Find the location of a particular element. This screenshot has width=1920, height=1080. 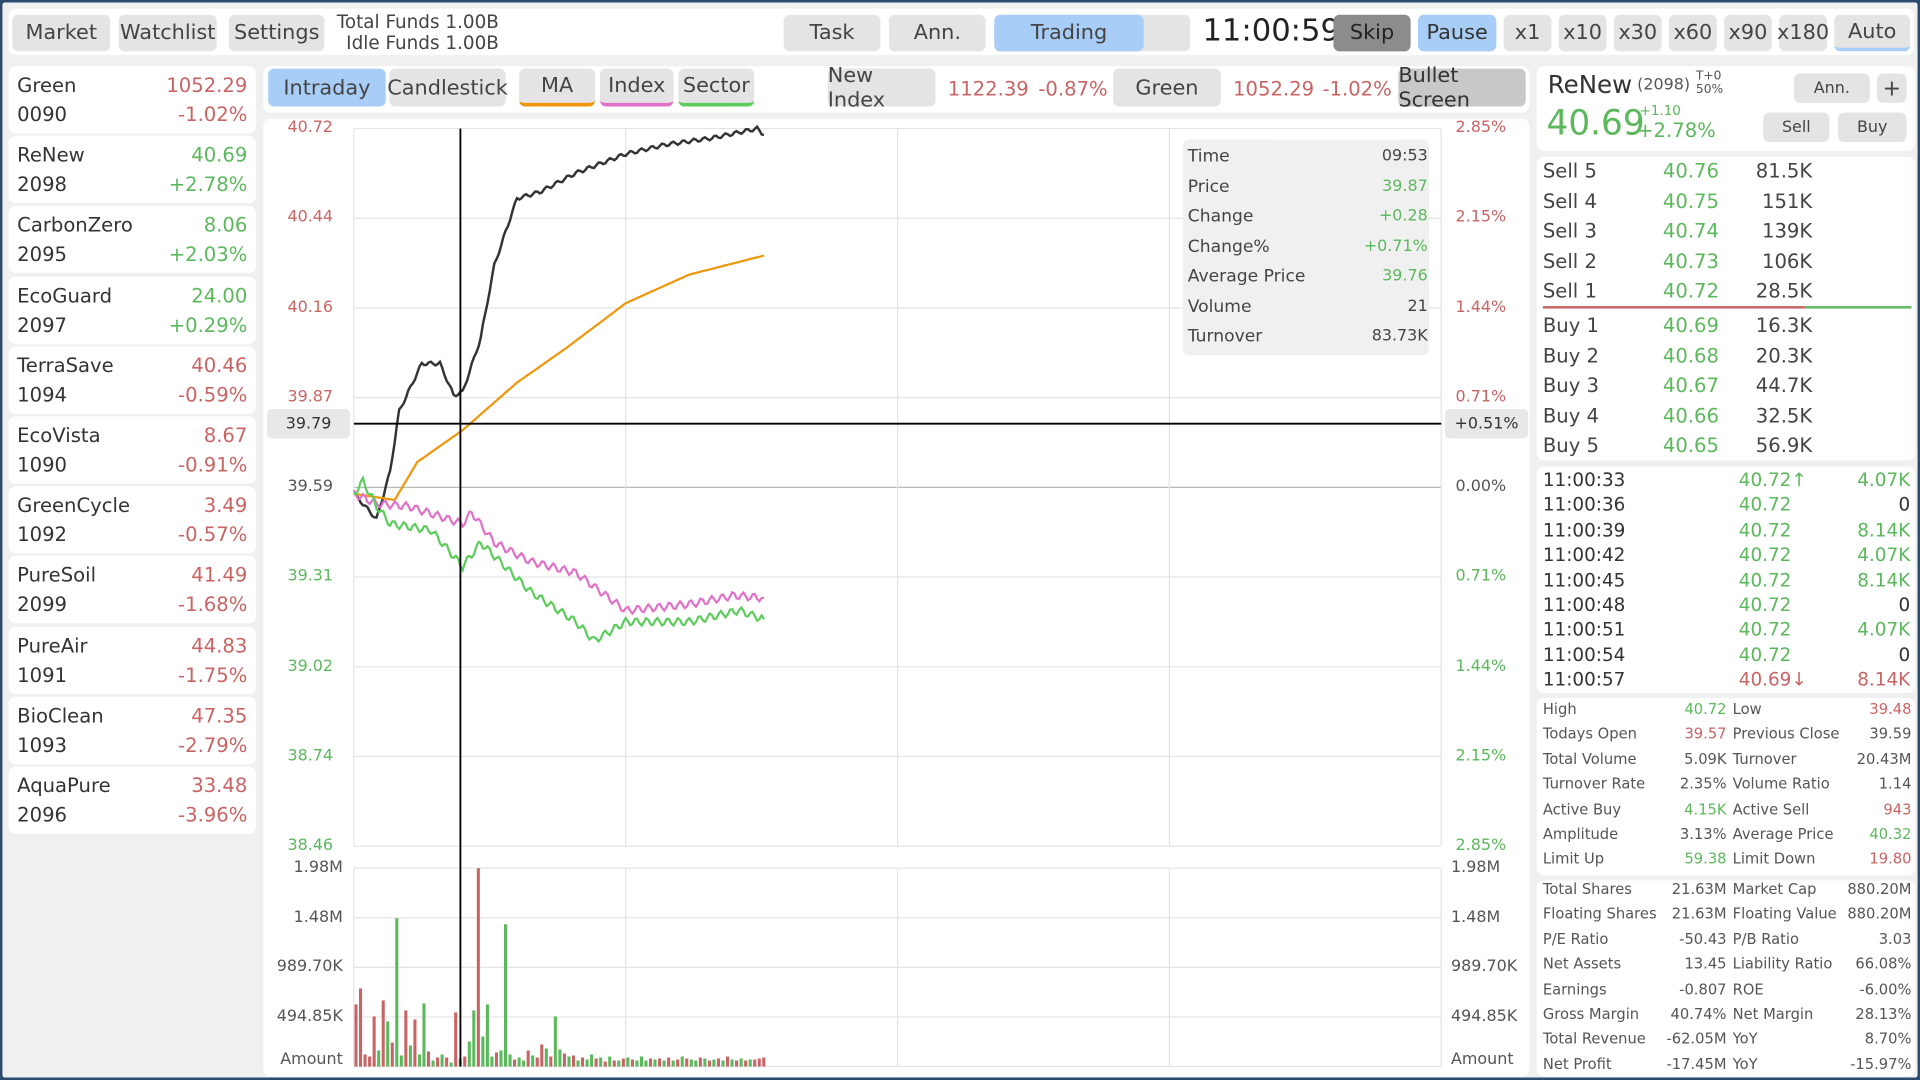

ann-button: Ann. is located at coordinates (937, 33).